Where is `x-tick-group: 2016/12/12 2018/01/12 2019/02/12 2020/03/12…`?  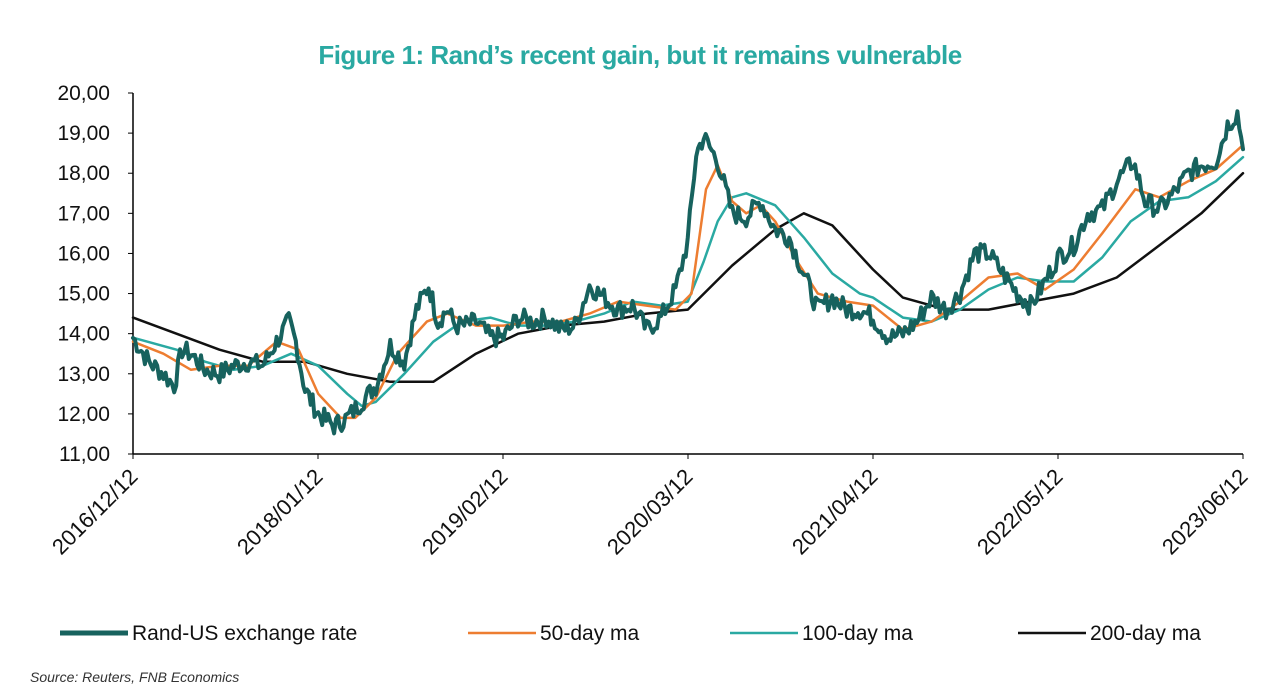 x-tick-group: 2016/12/12 2018/01/12 2019/02/12 2020/03/12… is located at coordinates (650, 506).